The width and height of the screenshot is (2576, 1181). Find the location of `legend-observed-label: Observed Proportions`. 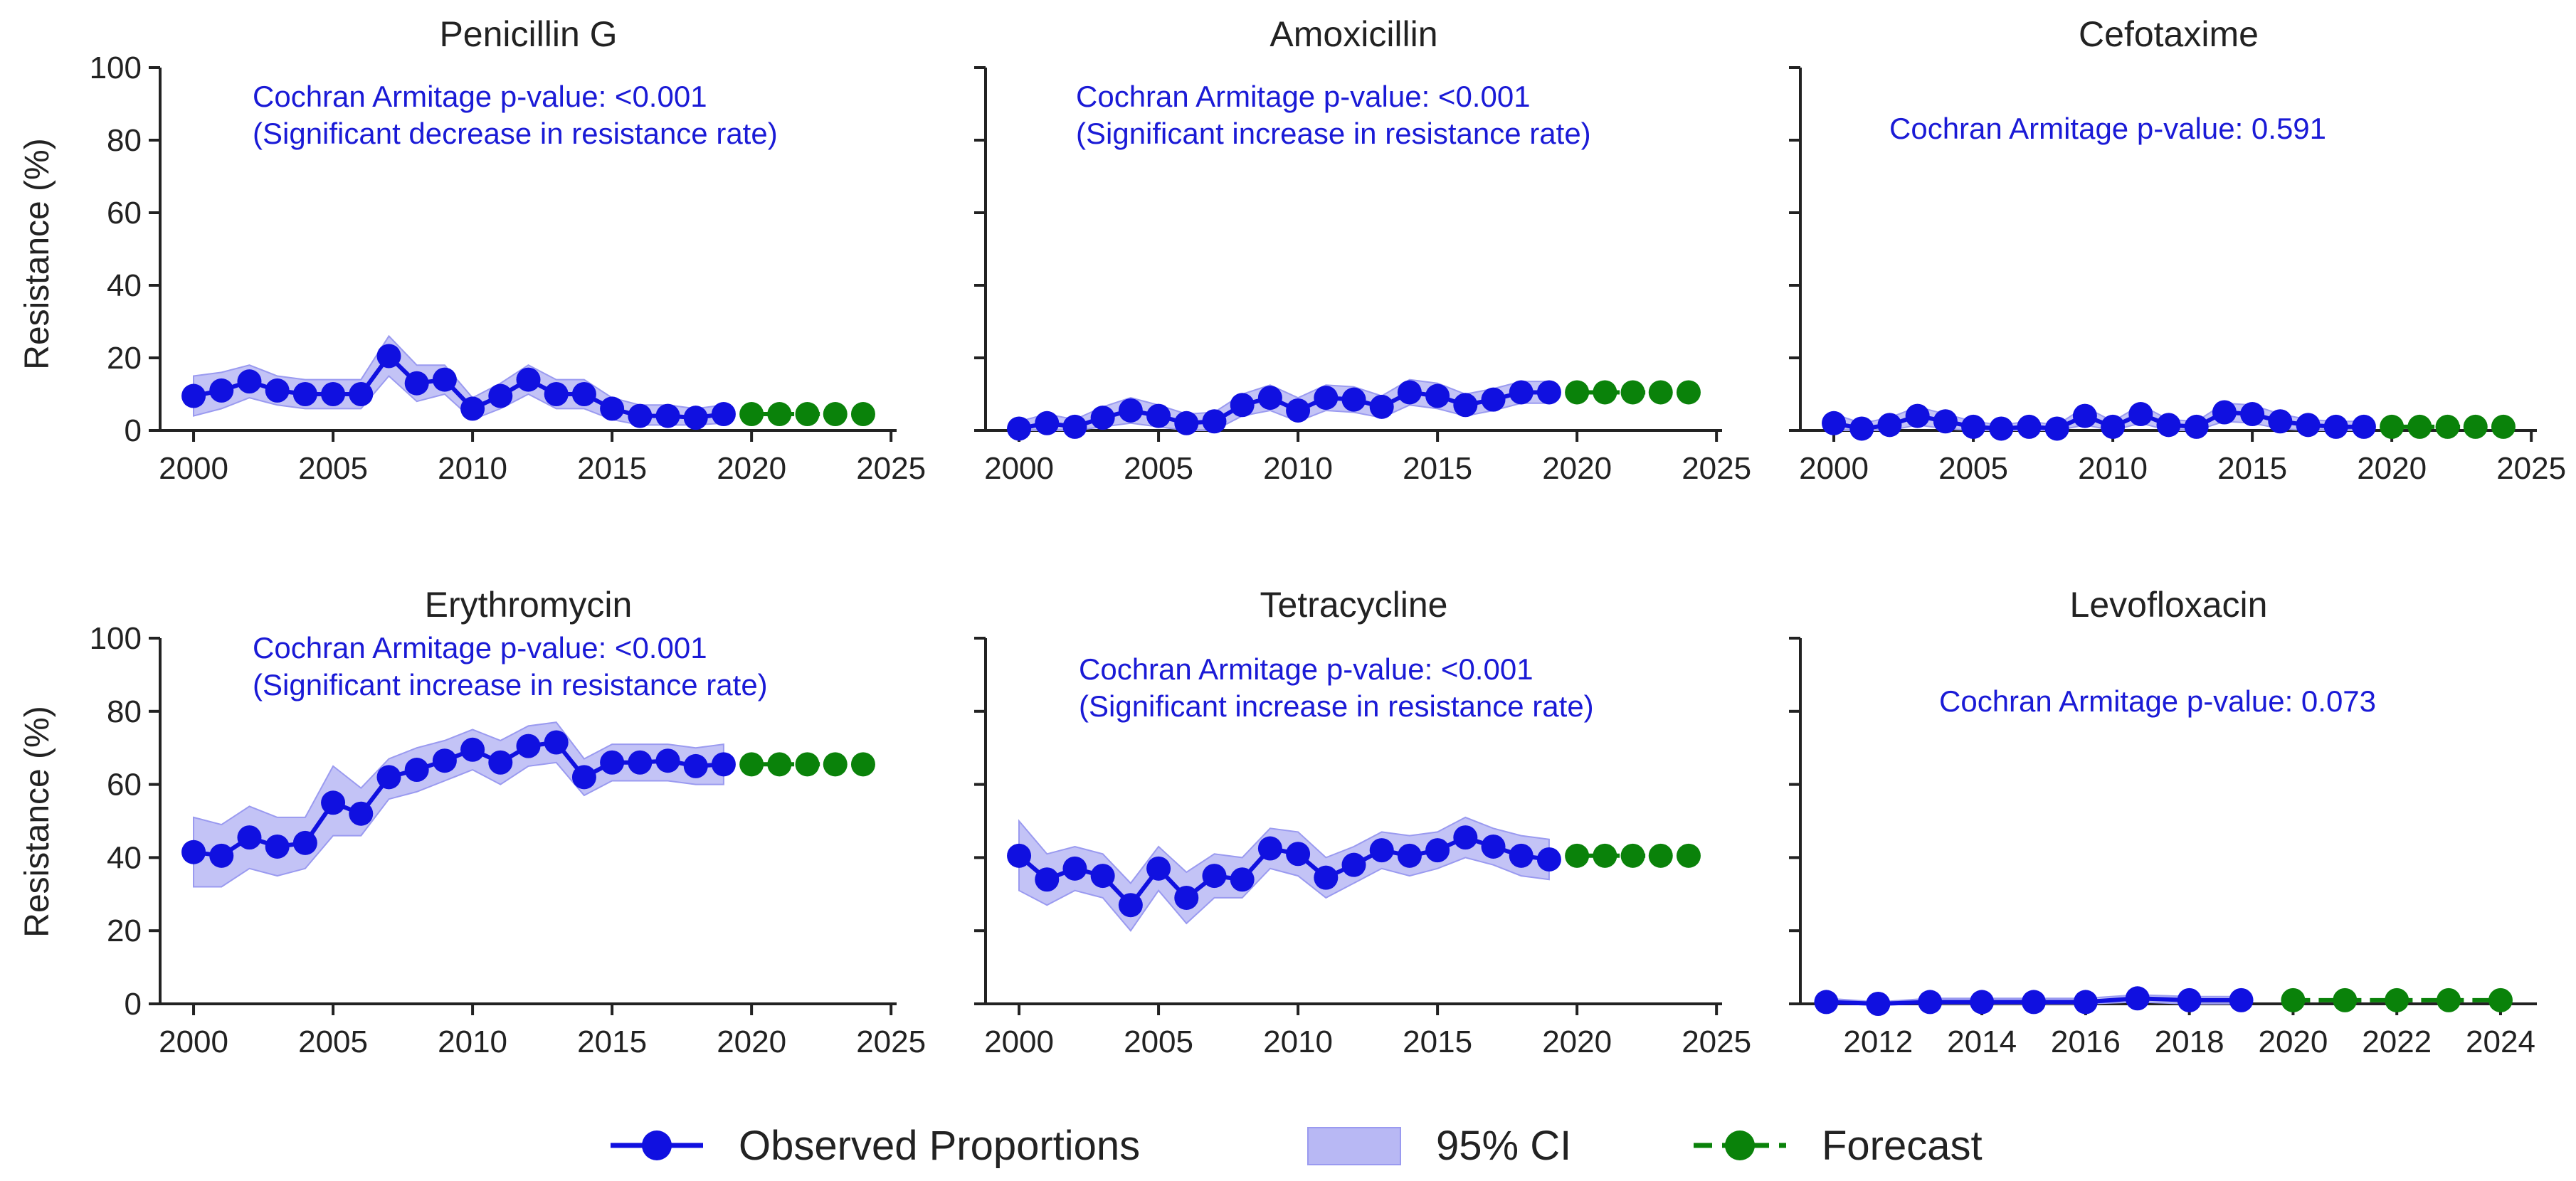

legend-observed-label: Observed Proportions is located at coordinates (939, 1146).